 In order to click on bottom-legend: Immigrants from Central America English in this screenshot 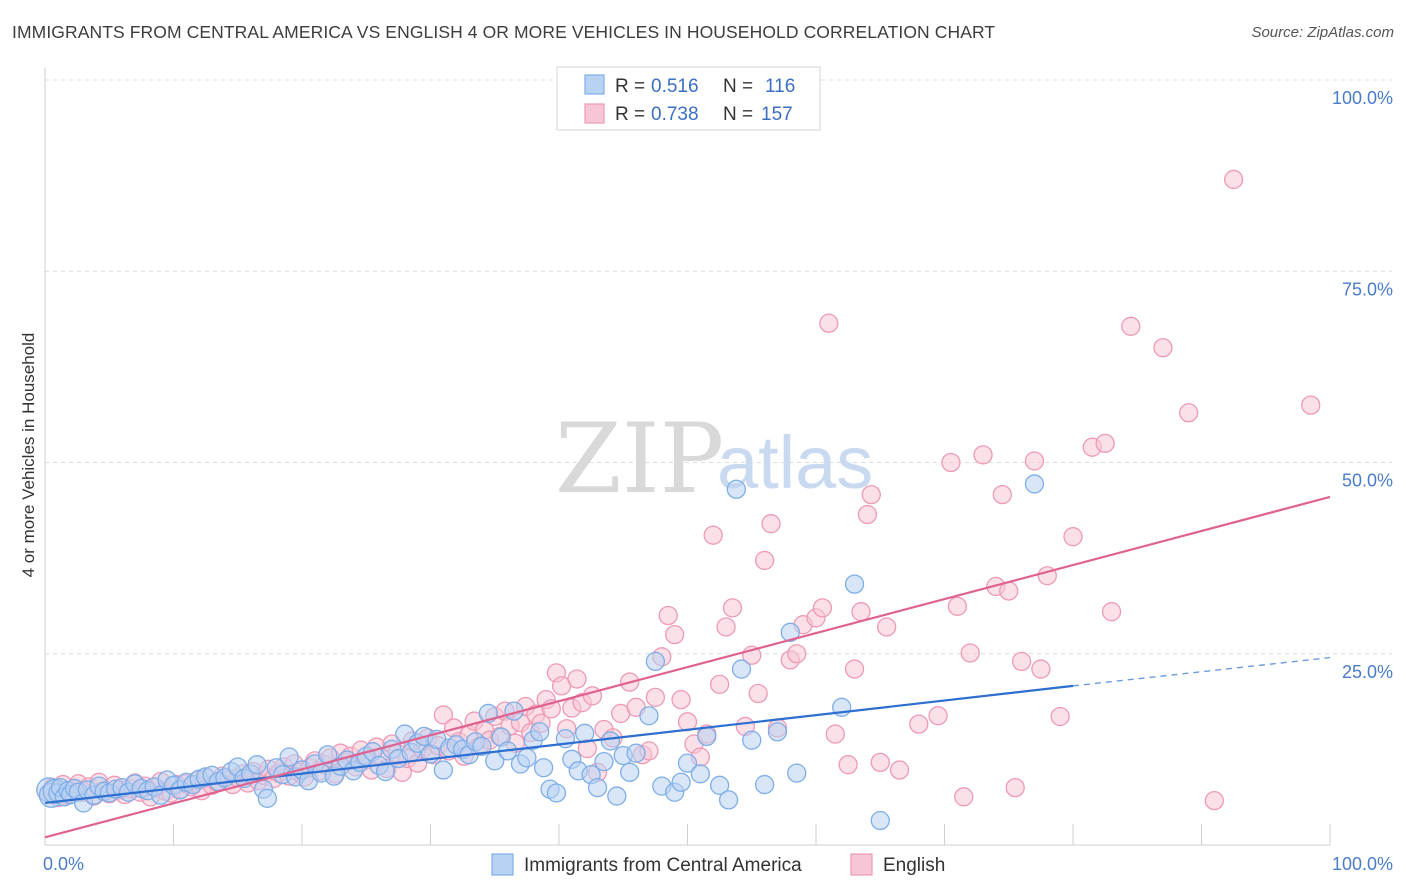, I will do `click(718, 864)`.